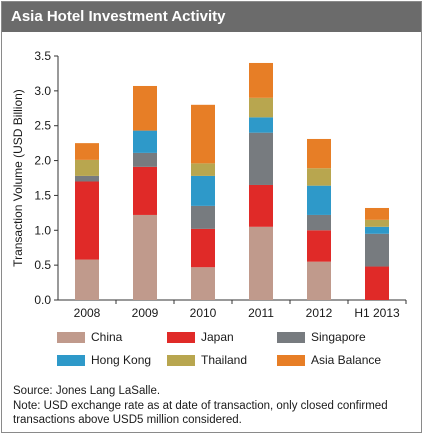 The height and width of the screenshot is (436, 425). Describe the element at coordinates (203, 313) in the screenshot. I see `x-tick-label: 2010` at that location.